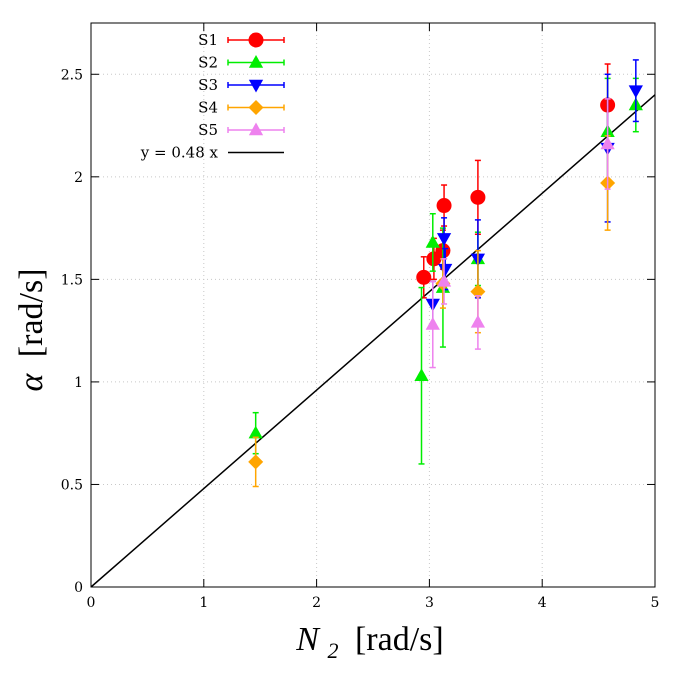 This screenshot has width=684, height=676. What do you see at coordinates (212, 96) in the screenshot?
I see `legend: S1 S2 S3 S4 S5 y = 0.48 x` at bounding box center [212, 96].